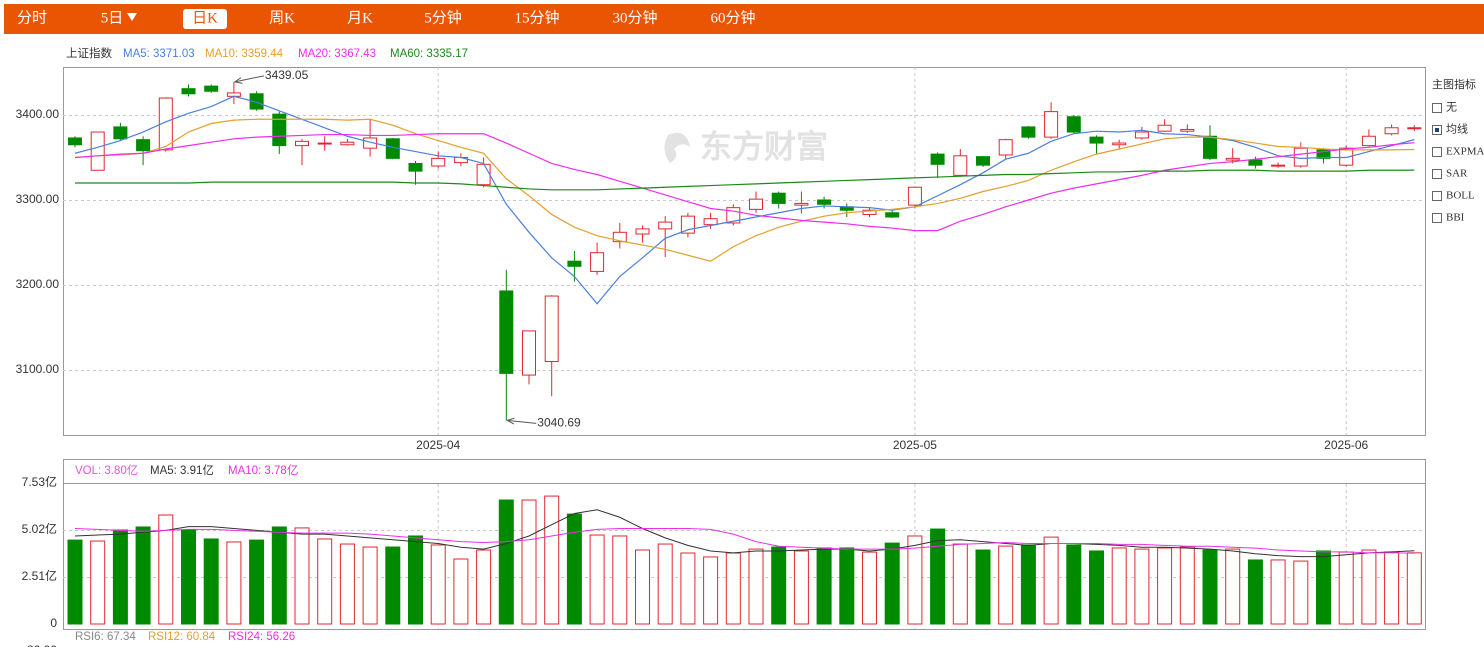  What do you see at coordinates (182, 637) in the screenshot?
I see `legend-entry: RSI12: 60.84` at bounding box center [182, 637].